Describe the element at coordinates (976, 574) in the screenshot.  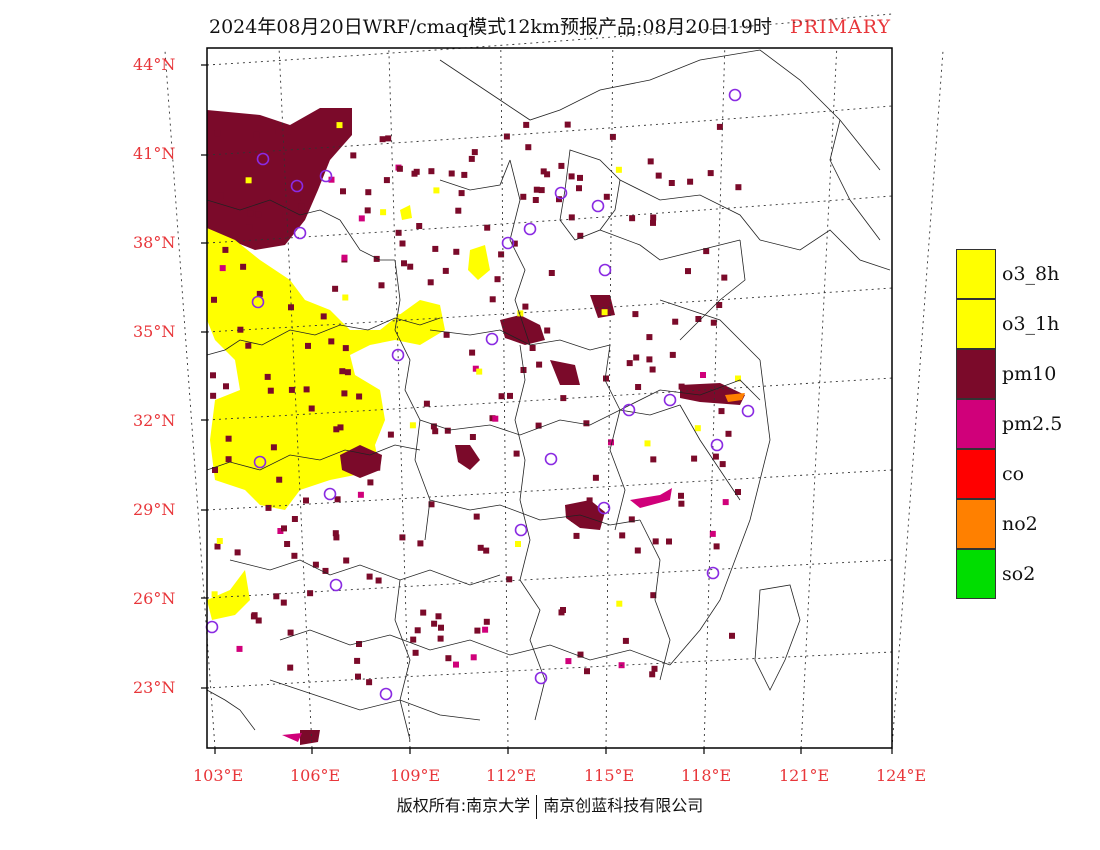
I see `legend-swatch` at that location.